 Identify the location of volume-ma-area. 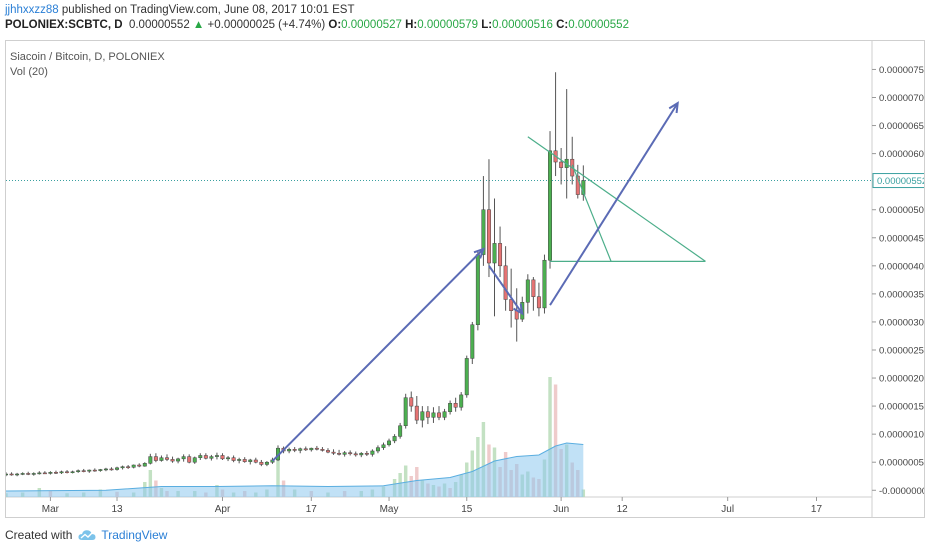
(295, 470).